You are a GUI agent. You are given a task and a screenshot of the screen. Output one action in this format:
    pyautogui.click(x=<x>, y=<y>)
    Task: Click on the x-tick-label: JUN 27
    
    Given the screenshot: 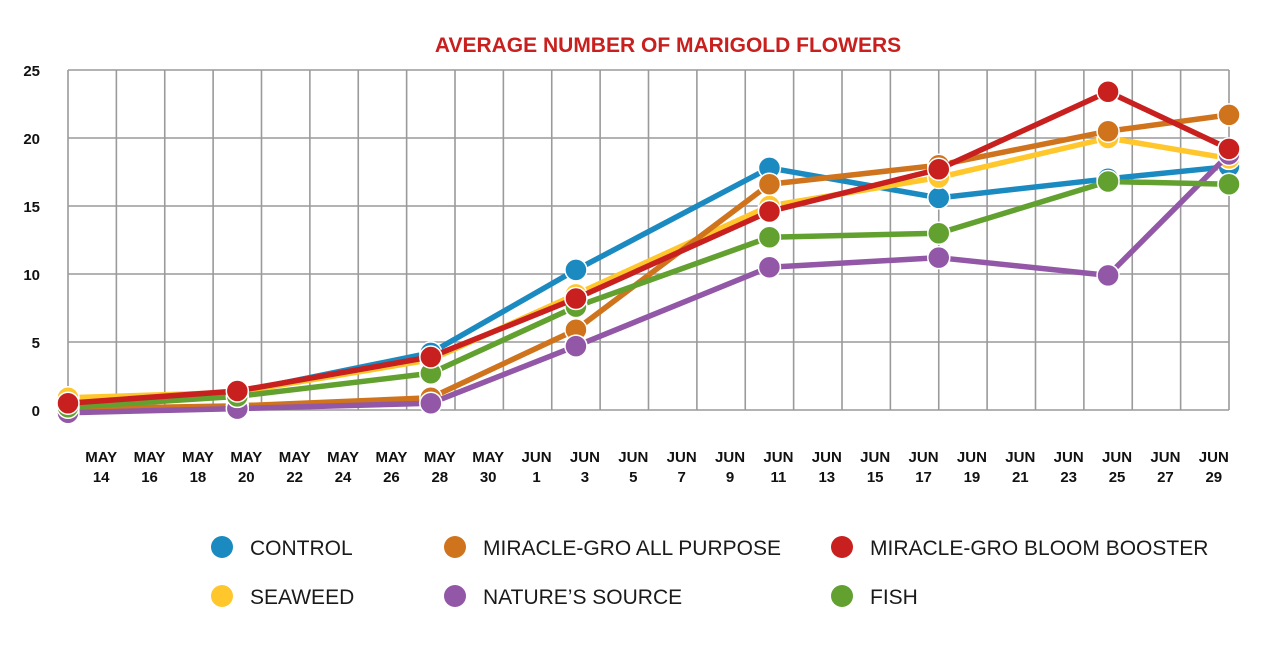 What is the action you would take?
    pyautogui.click(x=1165, y=467)
    